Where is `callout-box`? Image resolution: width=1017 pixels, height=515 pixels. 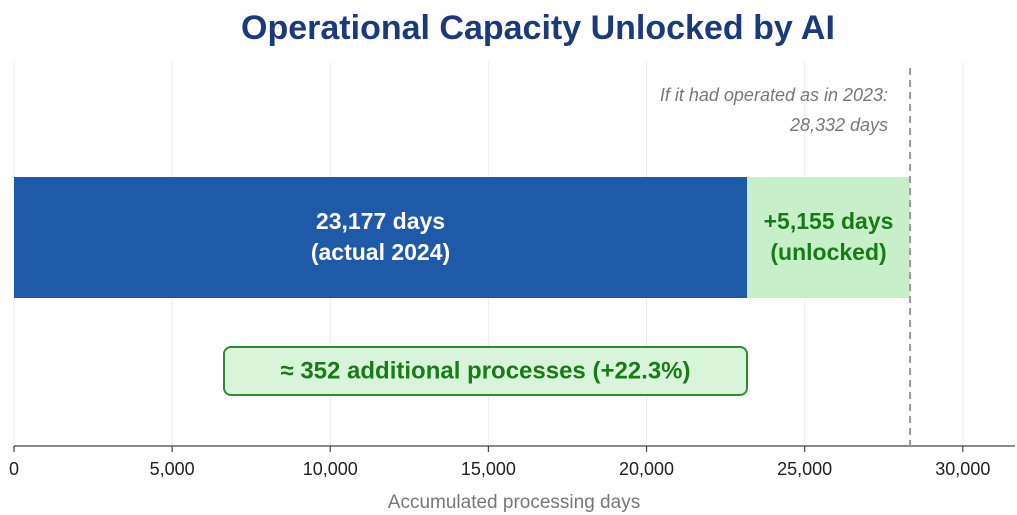
callout-box is located at coordinates (485, 371).